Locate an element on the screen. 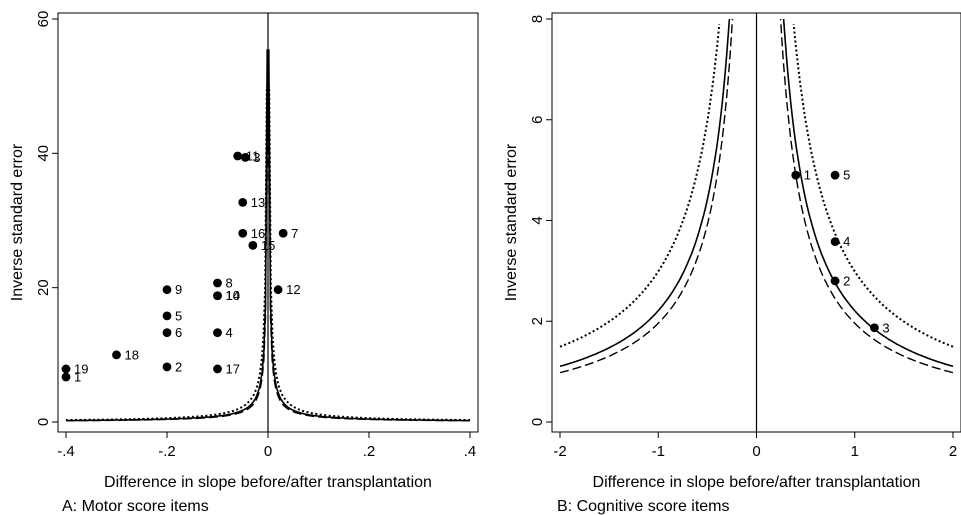 The height and width of the screenshot is (515, 961). motor-point-label-16: 16 is located at coordinates (258, 233).